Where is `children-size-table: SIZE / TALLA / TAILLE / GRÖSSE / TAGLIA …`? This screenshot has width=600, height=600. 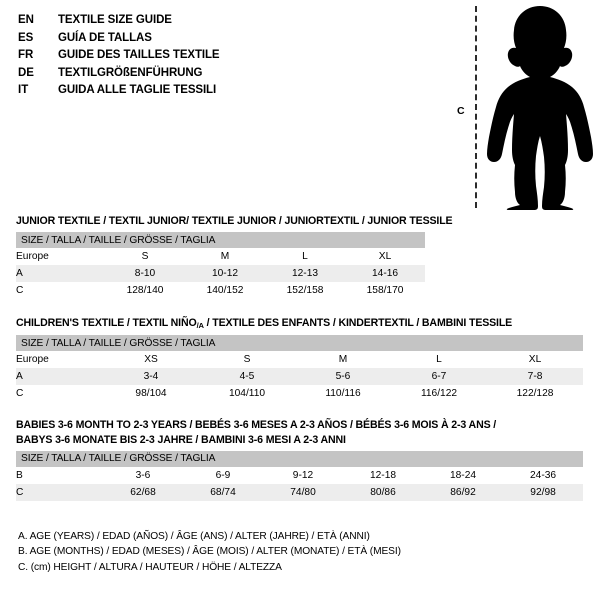
children-size-table: SIZE / TALLA / TAILLE / GRÖSSE / TAGLIA … is located at coordinates (300, 368).